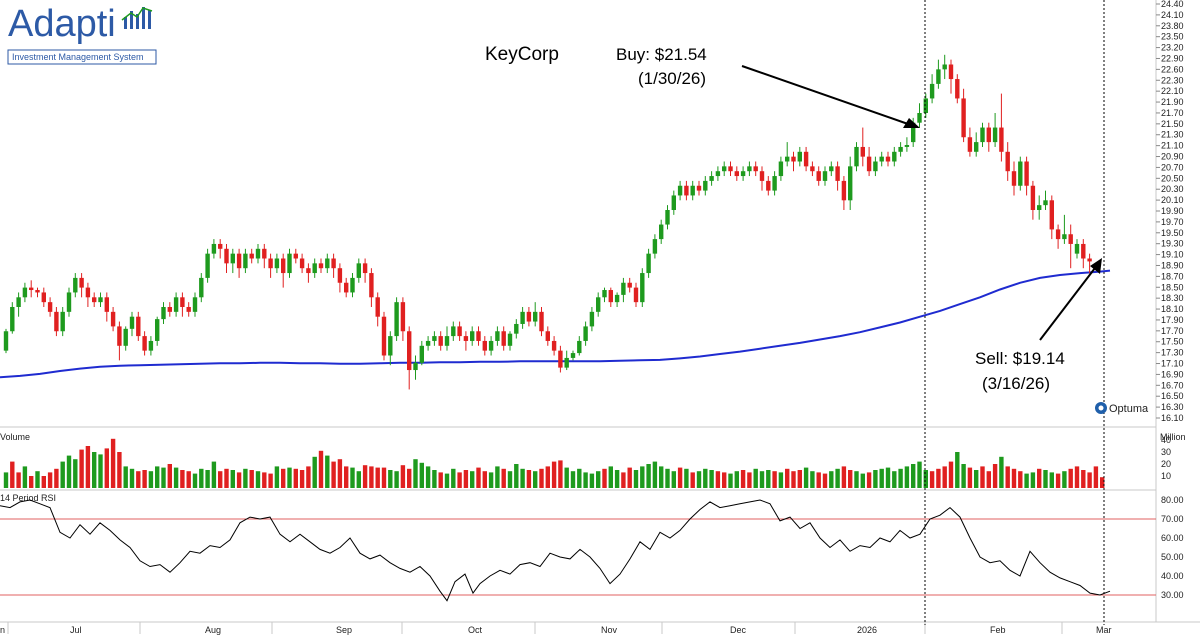 Image resolution: width=1200 pixels, height=640 pixels. Describe the element at coordinates (76, 630) in the screenshot. I see `month-label: Jul` at that location.